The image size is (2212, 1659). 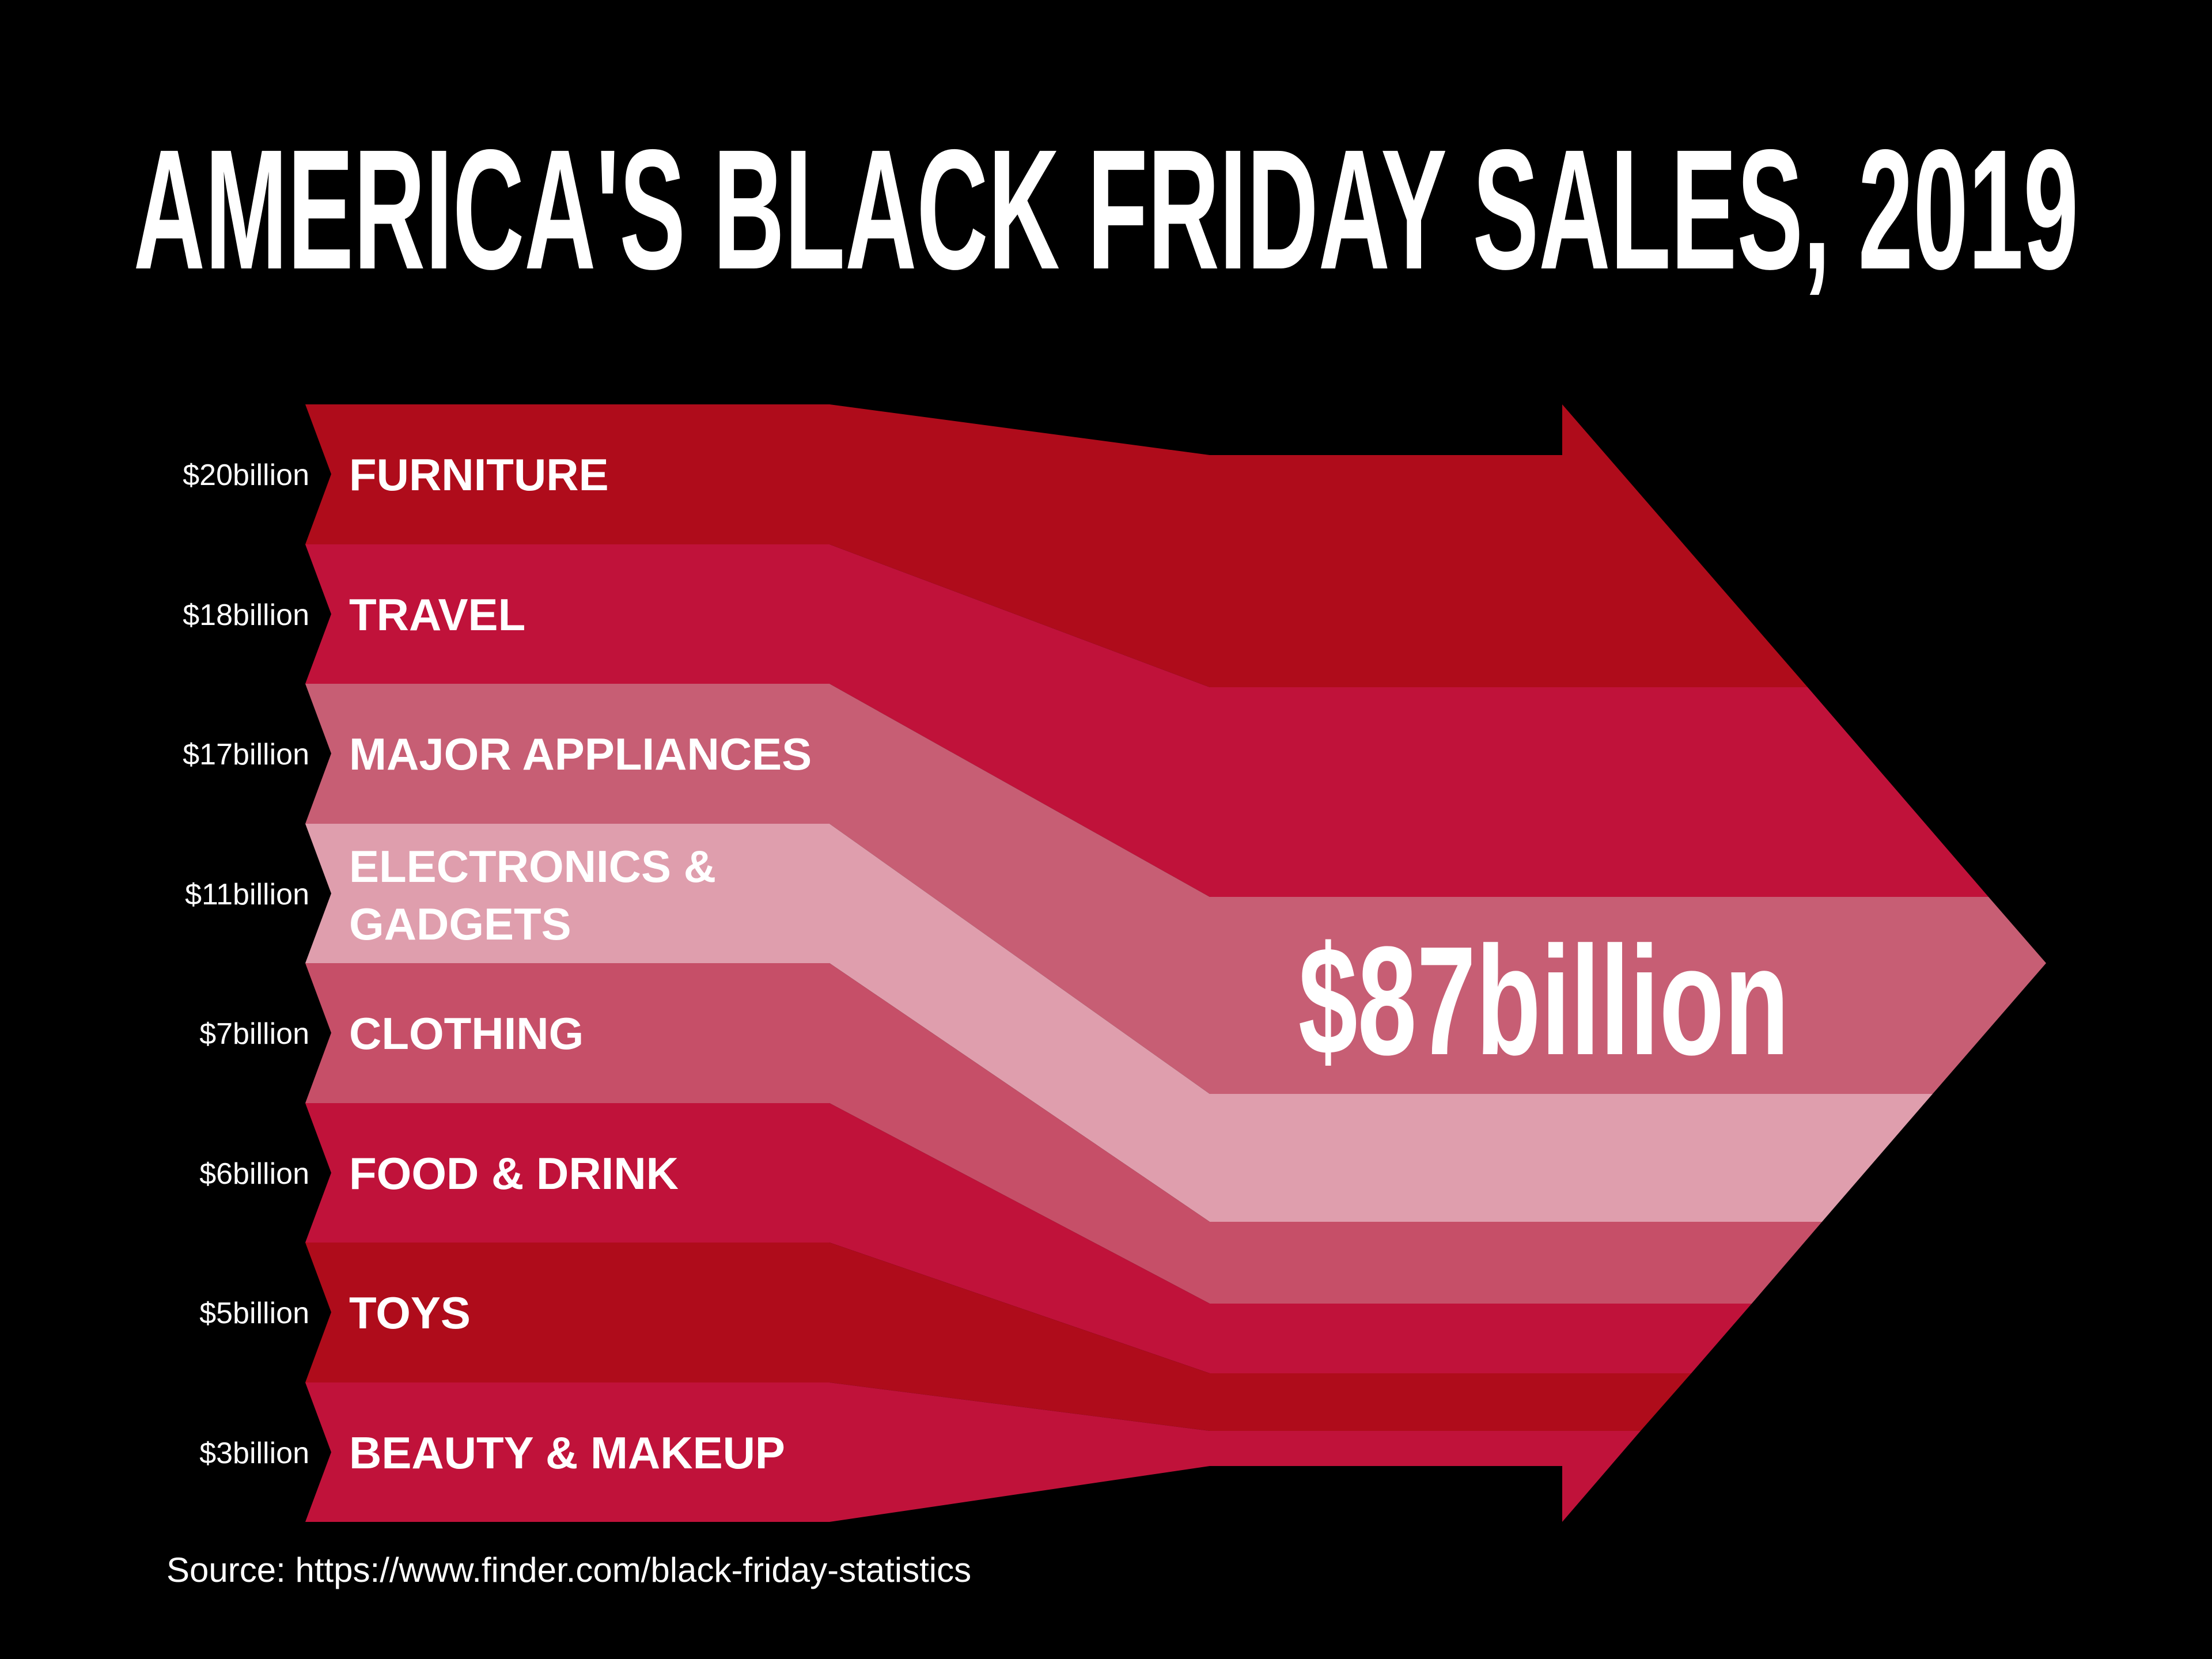 I want to click on total-value-label: $87billion, so click(x=1543, y=1000).